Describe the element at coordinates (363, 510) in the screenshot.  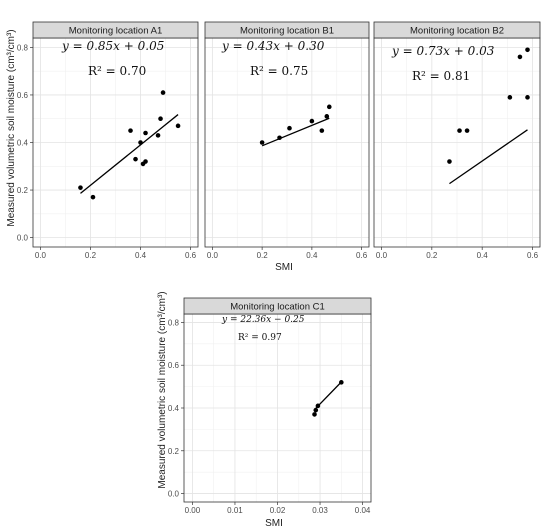
I see `x-tick-label: 0.04` at that location.